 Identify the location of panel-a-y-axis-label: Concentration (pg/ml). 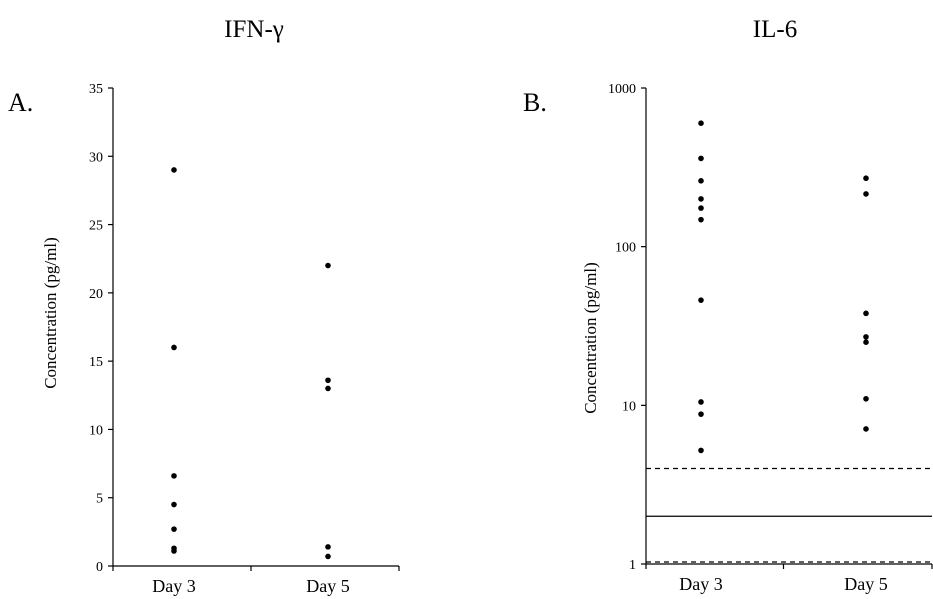
(50, 313).